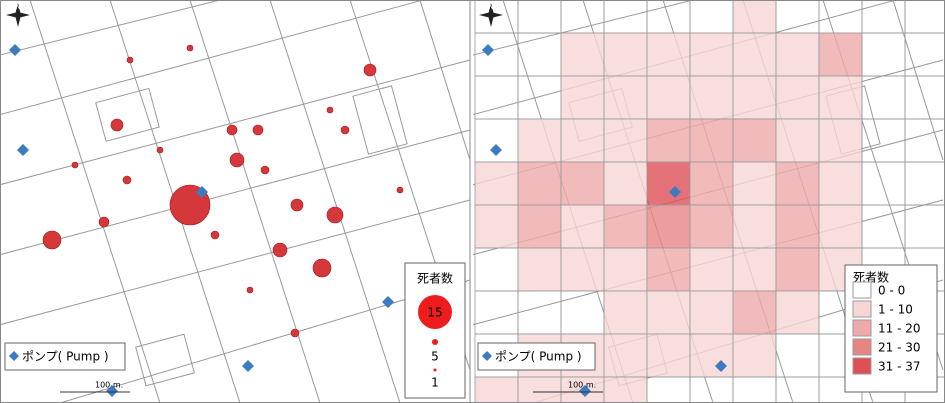 The width and height of the screenshot is (945, 403). What do you see at coordinates (435, 383) in the screenshot?
I see `legend-size: 1` at bounding box center [435, 383].